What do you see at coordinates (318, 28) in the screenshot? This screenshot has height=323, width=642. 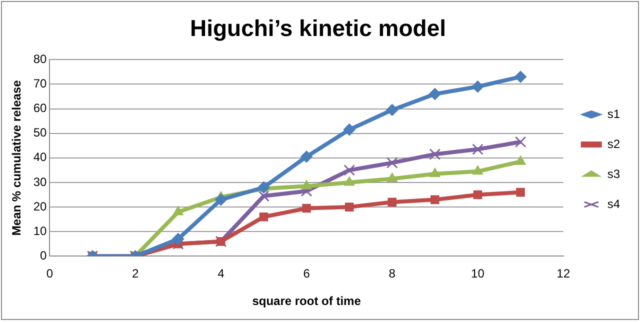 I see `chart-title: Higuchi’s kinetic model` at bounding box center [318, 28].